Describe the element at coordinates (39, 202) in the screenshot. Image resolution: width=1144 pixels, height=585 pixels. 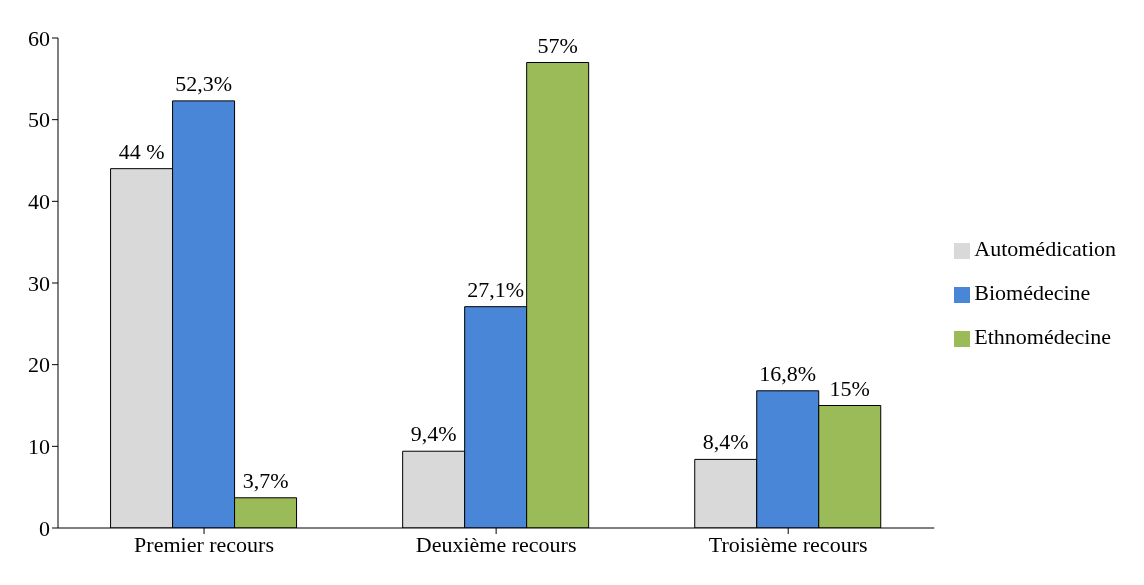
I see `y-tick-label: 40` at that location.